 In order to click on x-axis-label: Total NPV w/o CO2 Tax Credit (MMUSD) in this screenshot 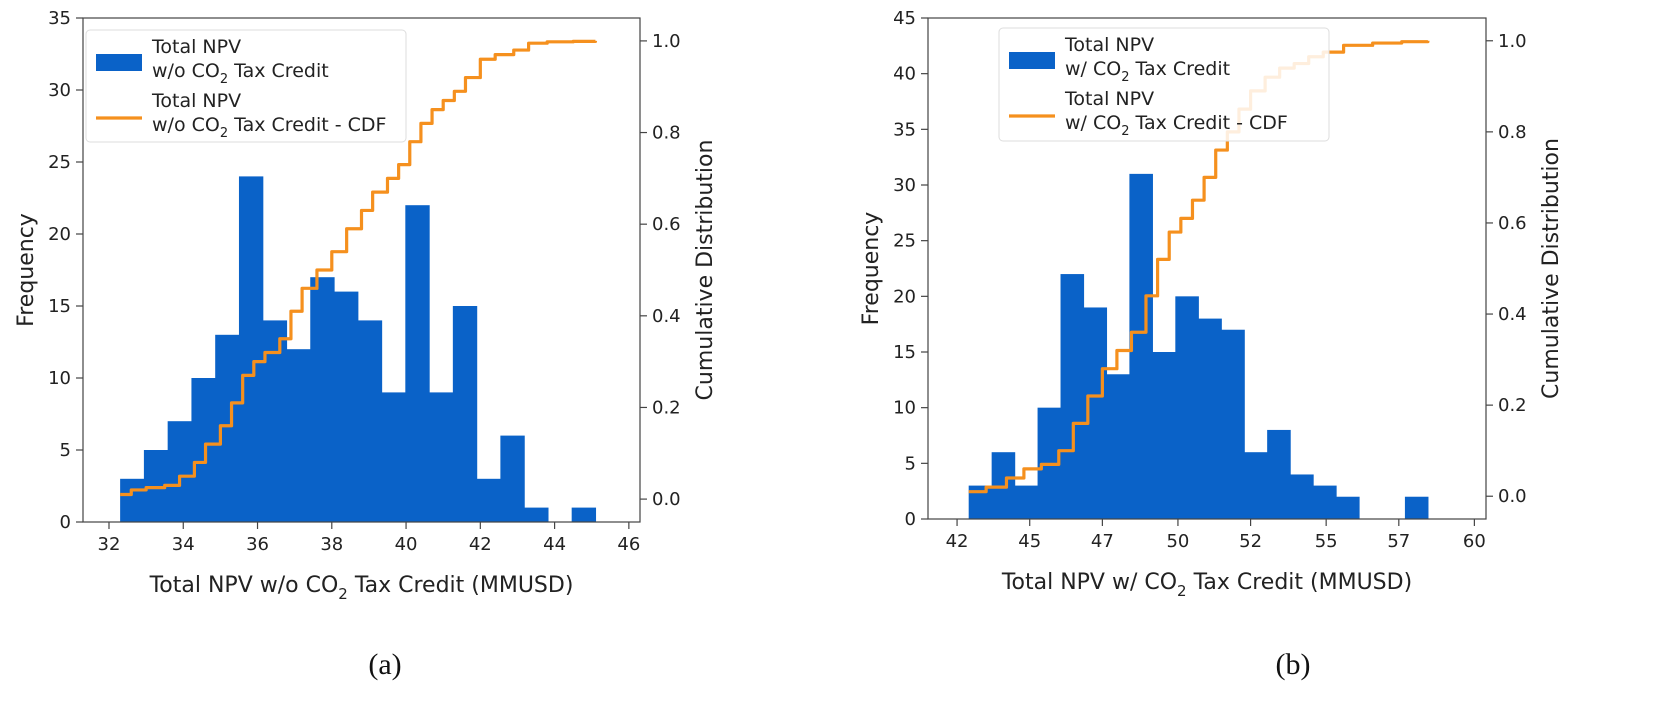, I will do `click(361, 588)`.